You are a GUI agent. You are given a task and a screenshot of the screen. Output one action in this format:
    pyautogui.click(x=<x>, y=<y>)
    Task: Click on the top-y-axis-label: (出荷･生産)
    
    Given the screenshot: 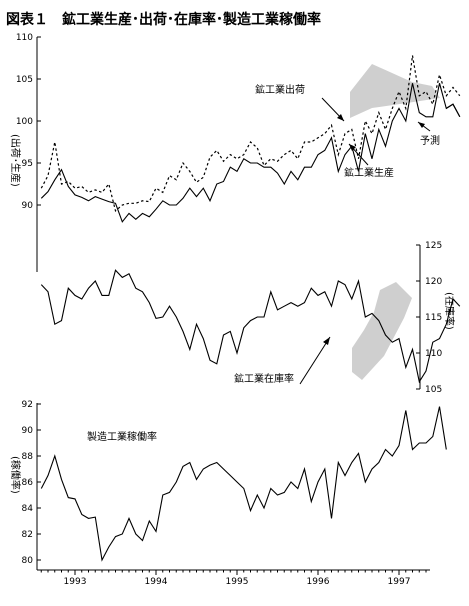 What is the action you would take?
    pyautogui.click(x=15, y=160)
    